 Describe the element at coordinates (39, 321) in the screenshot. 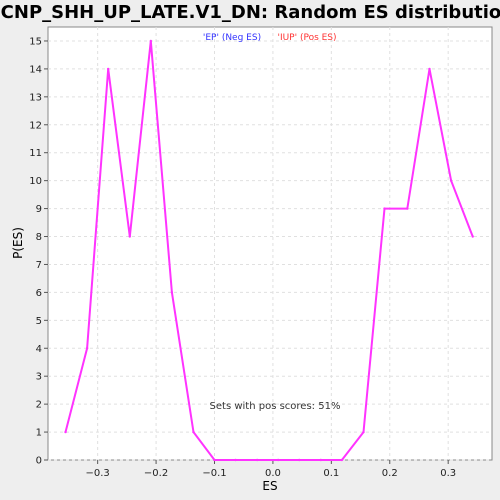

I see `y-tick-label: 5` at that location.